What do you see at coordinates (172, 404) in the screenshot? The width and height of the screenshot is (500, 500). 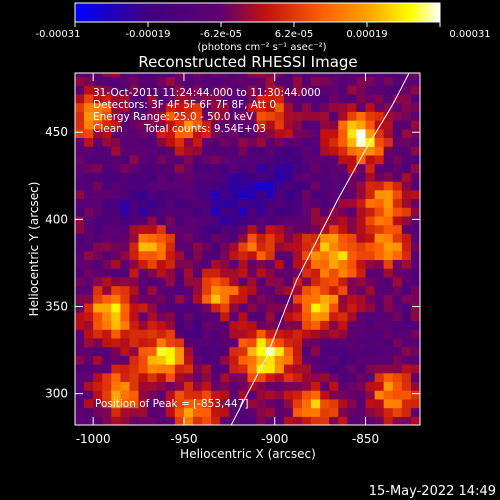 I see `annotation-peak: Position of Peak = [-853,447]` at bounding box center [172, 404].